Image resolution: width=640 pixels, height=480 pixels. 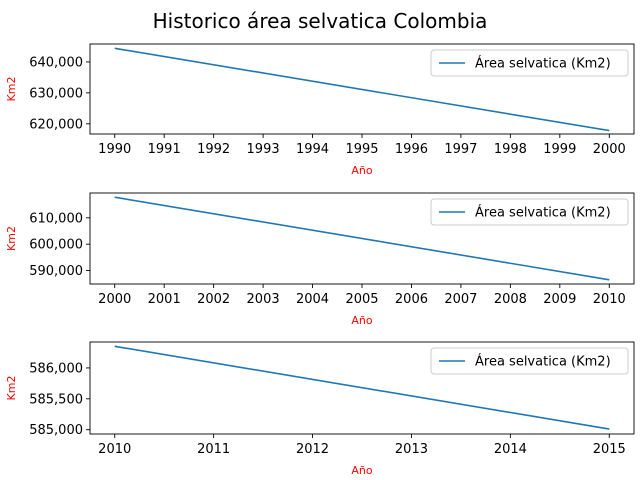 I want to click on x-tick-label: 1993, so click(x=263, y=149).